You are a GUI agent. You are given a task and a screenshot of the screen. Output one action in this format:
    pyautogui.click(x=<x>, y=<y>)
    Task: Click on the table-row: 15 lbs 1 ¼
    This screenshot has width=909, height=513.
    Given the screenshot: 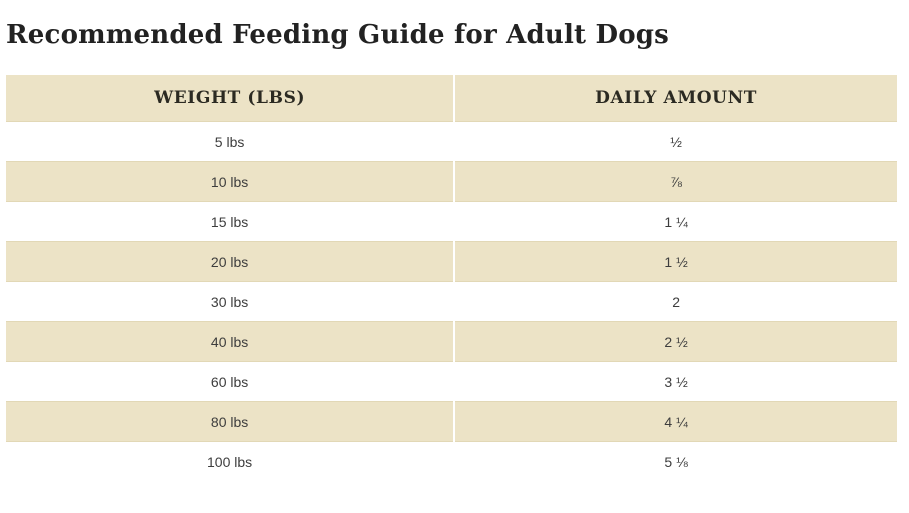 What is the action you would take?
    pyautogui.click(x=451, y=221)
    